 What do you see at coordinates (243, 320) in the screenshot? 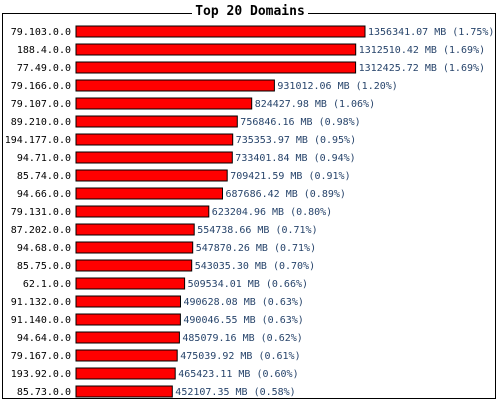
I see `data-label: 490046.55 MB (0.63%)` at bounding box center [243, 320].